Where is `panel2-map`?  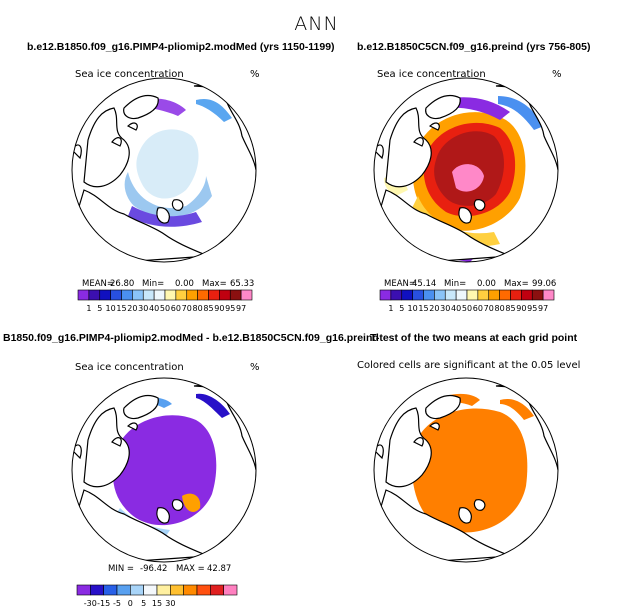 panel2-map is located at coordinates (466, 170).